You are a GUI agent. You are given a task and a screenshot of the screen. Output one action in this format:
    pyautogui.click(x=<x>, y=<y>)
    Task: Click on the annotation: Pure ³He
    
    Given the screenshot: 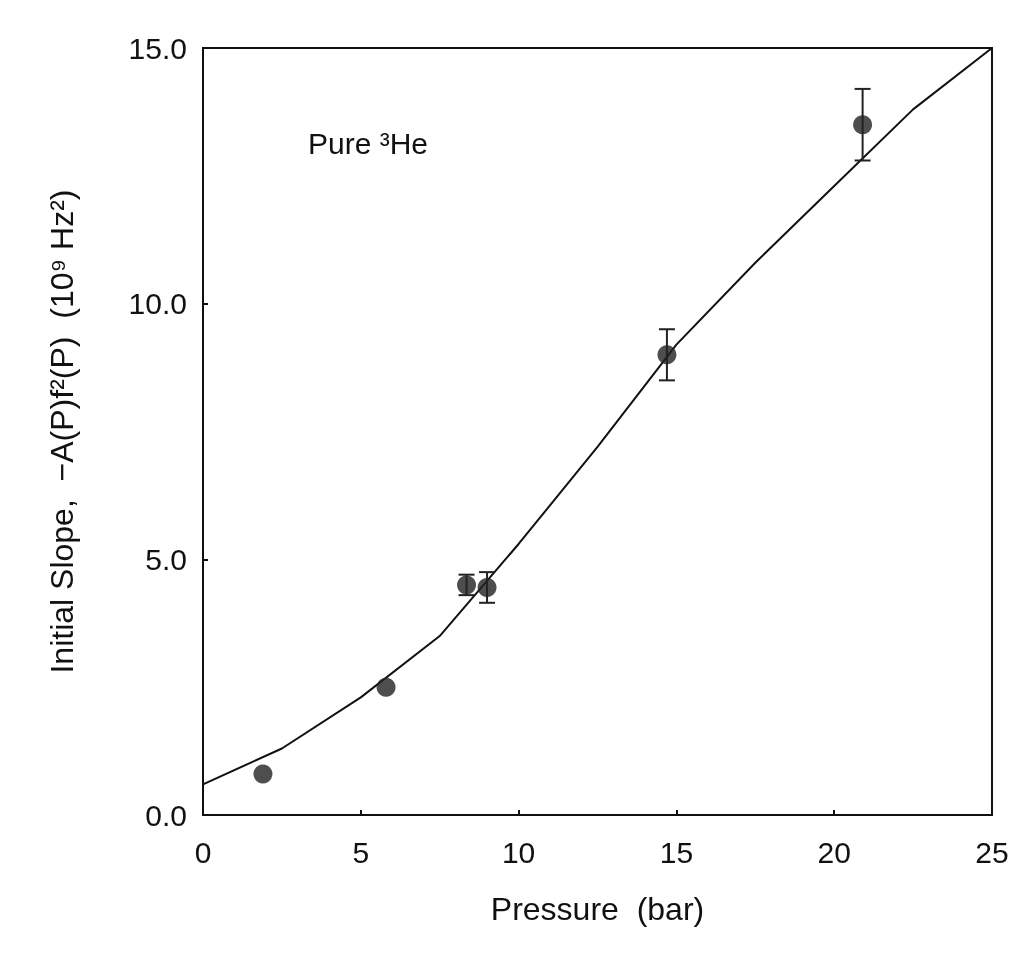 What is the action you would take?
    pyautogui.click(x=368, y=143)
    